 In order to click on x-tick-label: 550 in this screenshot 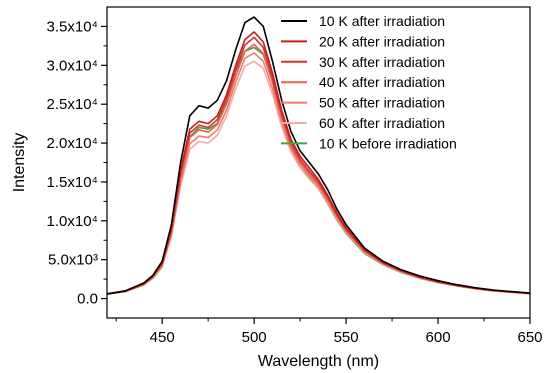, I will do `click(346, 337)`.